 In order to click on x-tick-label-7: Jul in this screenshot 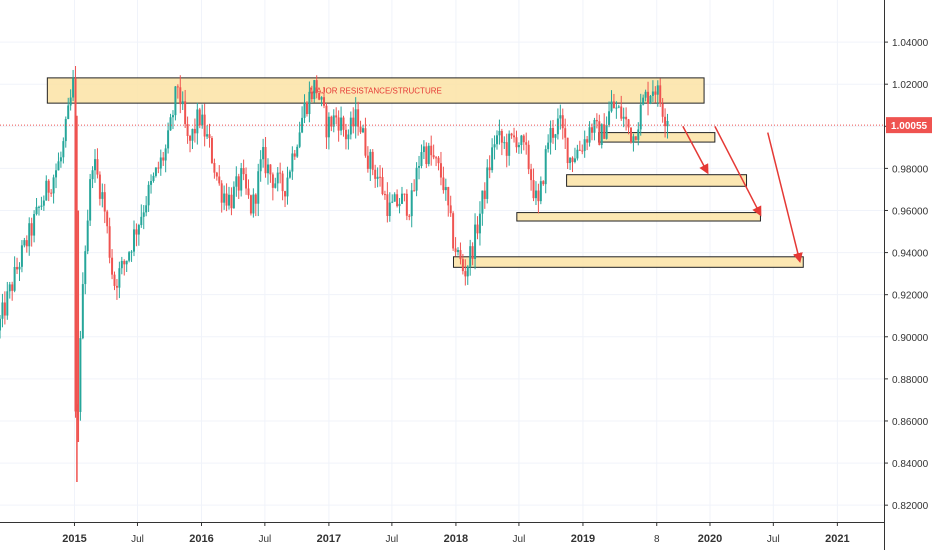, I will do `click(519, 539)`.